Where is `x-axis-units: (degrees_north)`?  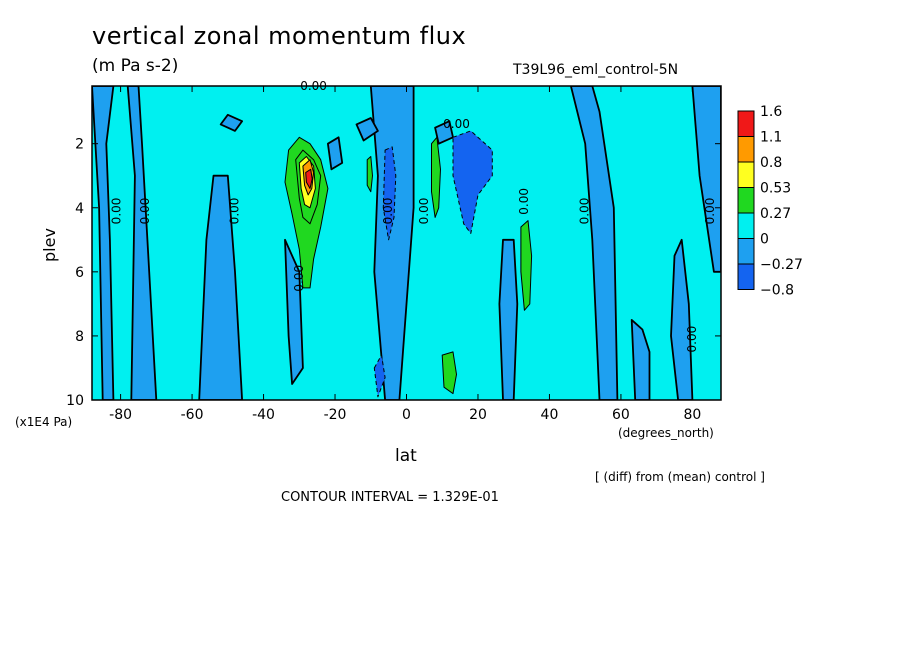 x-axis-units: (degrees_north) is located at coordinates (666, 433).